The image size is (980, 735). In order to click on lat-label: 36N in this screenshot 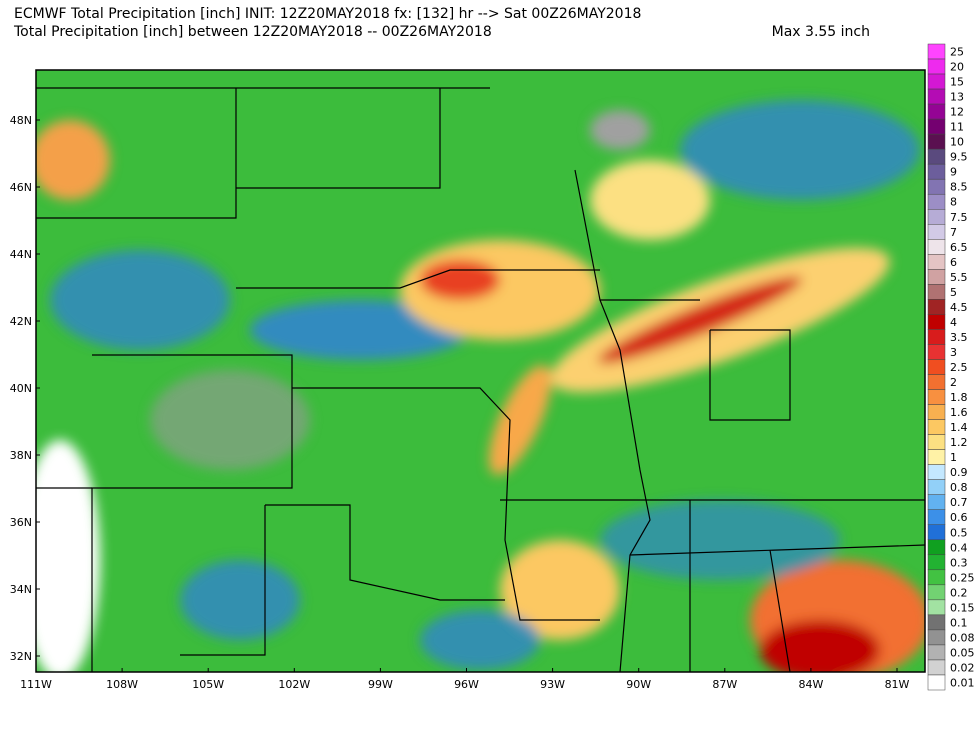, I will do `click(21, 522)`.